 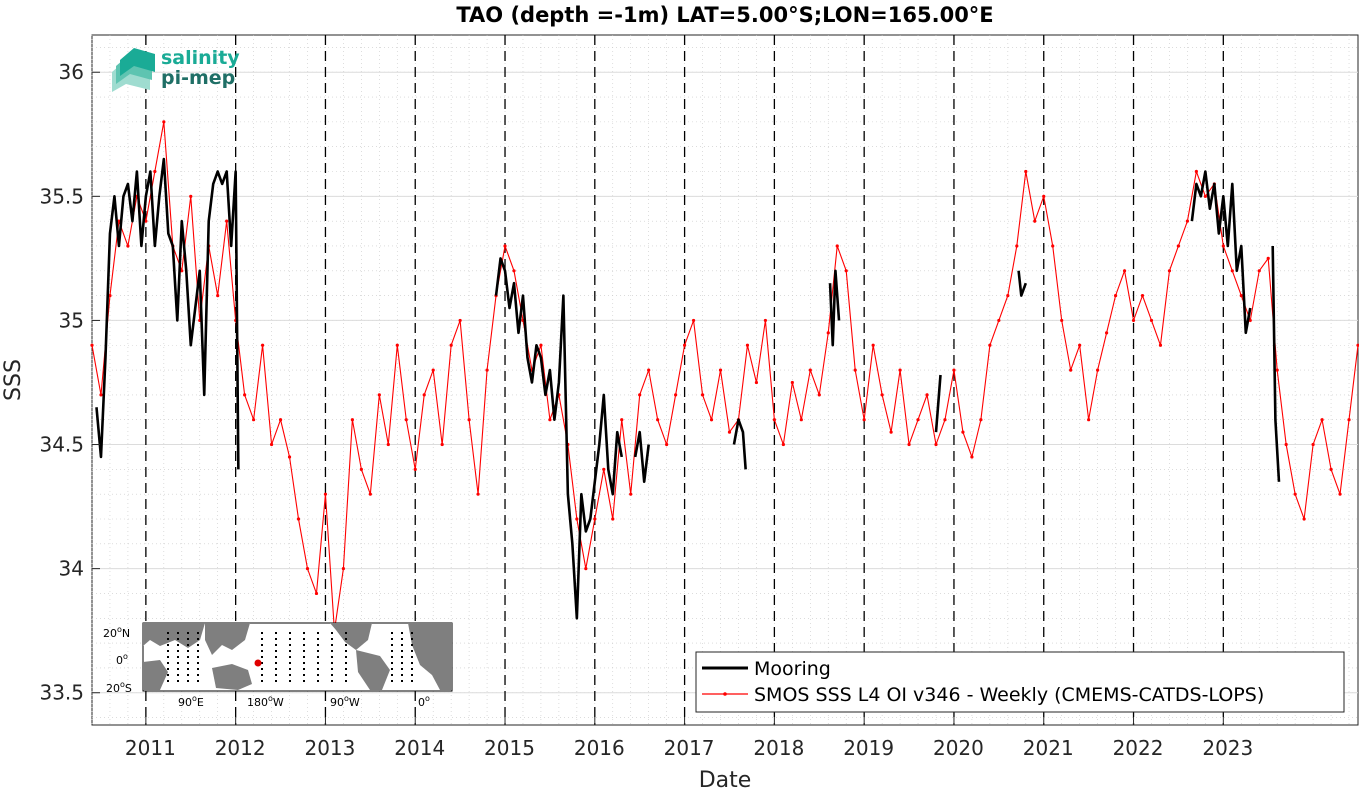 What do you see at coordinates (200, 58) in the screenshot?
I see `logo-line1: salinity` at bounding box center [200, 58].